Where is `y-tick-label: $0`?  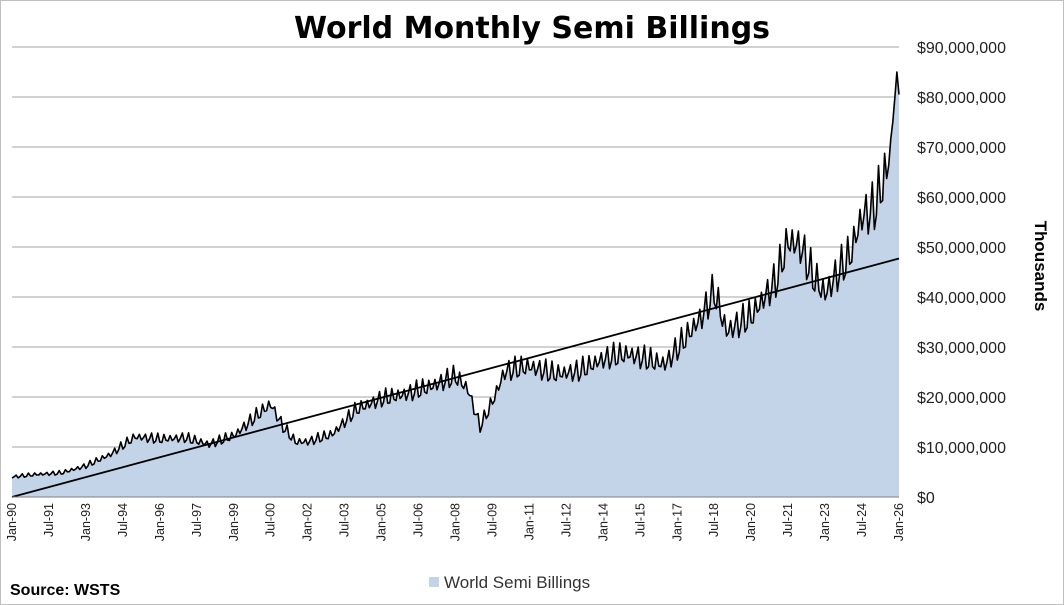
y-tick-label: $0 is located at coordinates (926, 498).